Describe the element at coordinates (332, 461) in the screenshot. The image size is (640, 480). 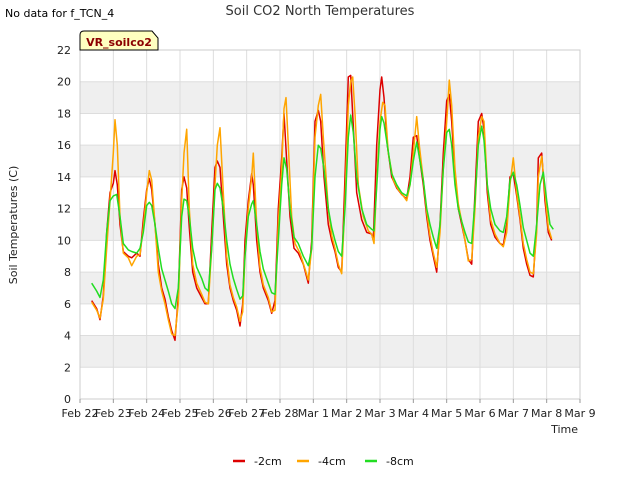
I see `legend-label: -4cm` at that location.